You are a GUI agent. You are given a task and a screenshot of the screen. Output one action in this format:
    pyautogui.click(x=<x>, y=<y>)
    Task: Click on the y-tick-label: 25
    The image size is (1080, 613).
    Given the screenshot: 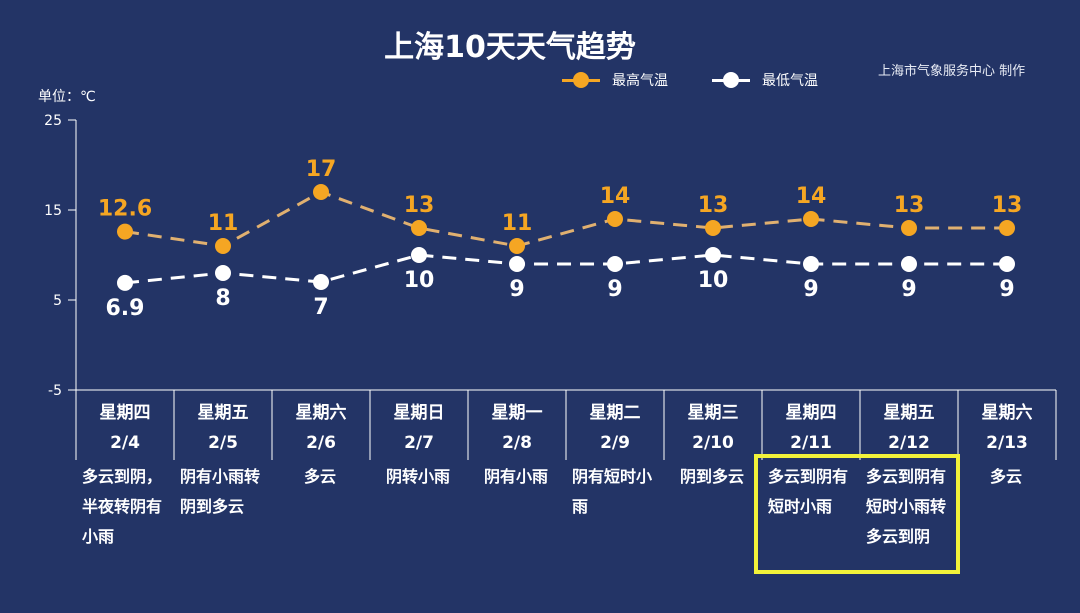 What is the action you would take?
    pyautogui.click(x=53, y=121)
    